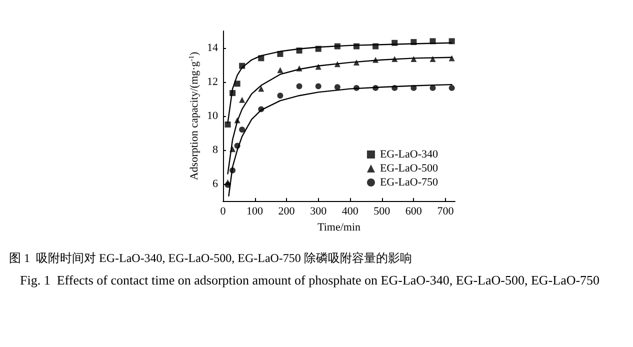 This screenshot has height=347, width=633. I want to click on legend-label: EG-LaO-500, so click(409, 168).